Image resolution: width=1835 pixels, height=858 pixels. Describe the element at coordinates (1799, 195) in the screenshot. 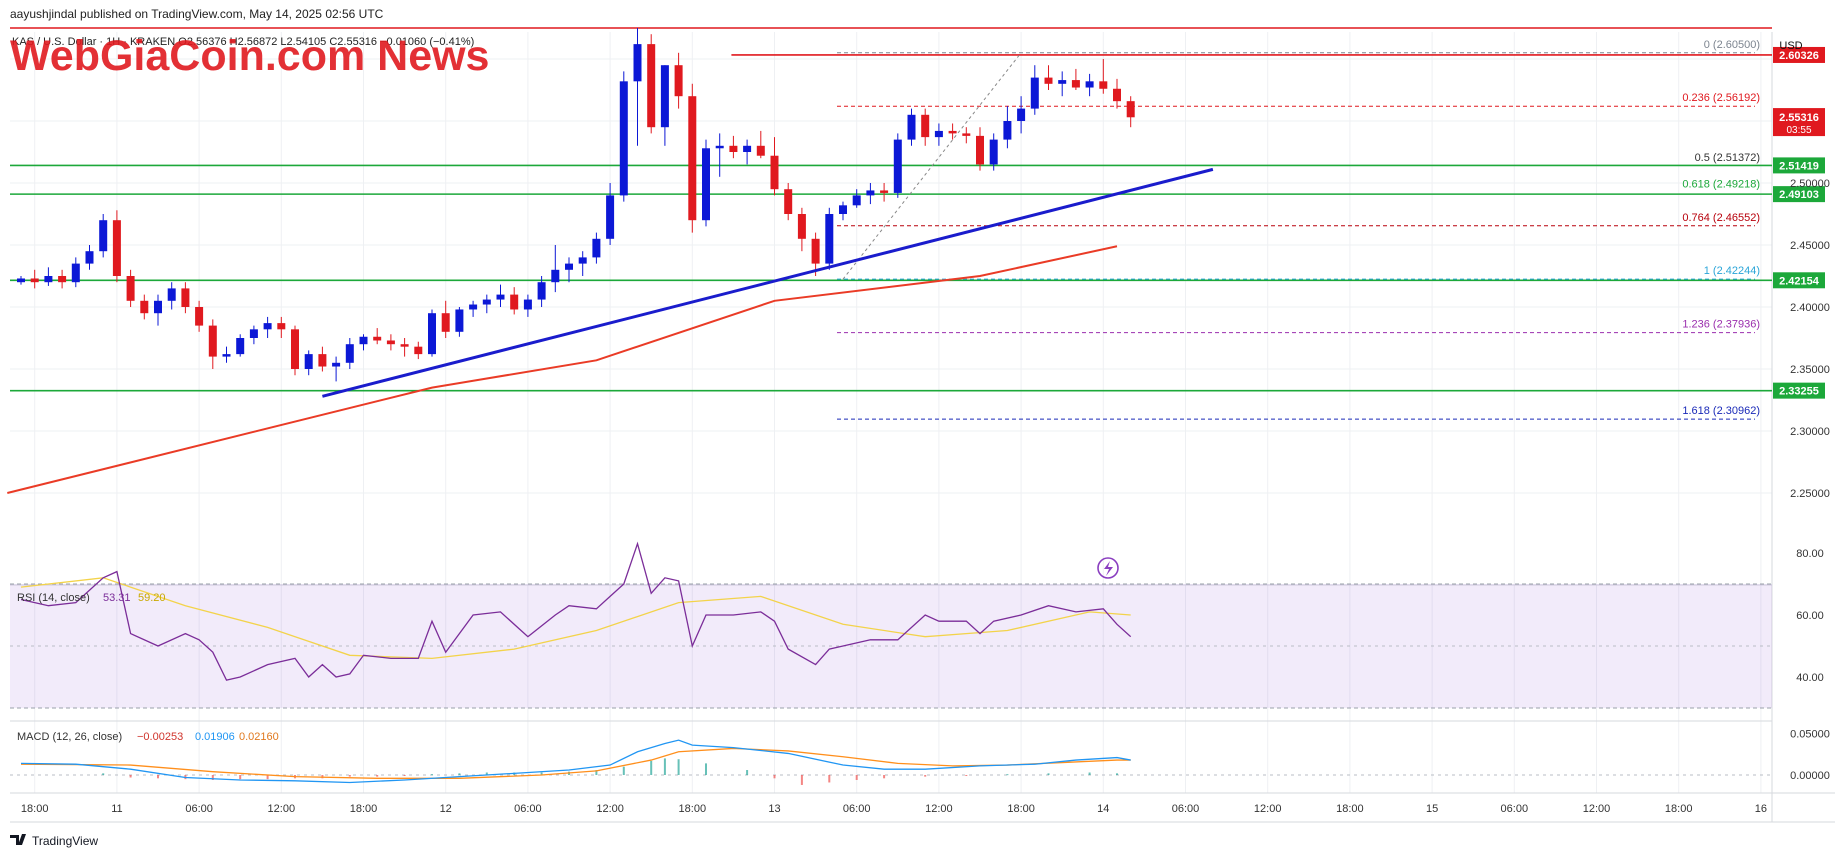

I see `level-price-text: 2.49103` at that location.